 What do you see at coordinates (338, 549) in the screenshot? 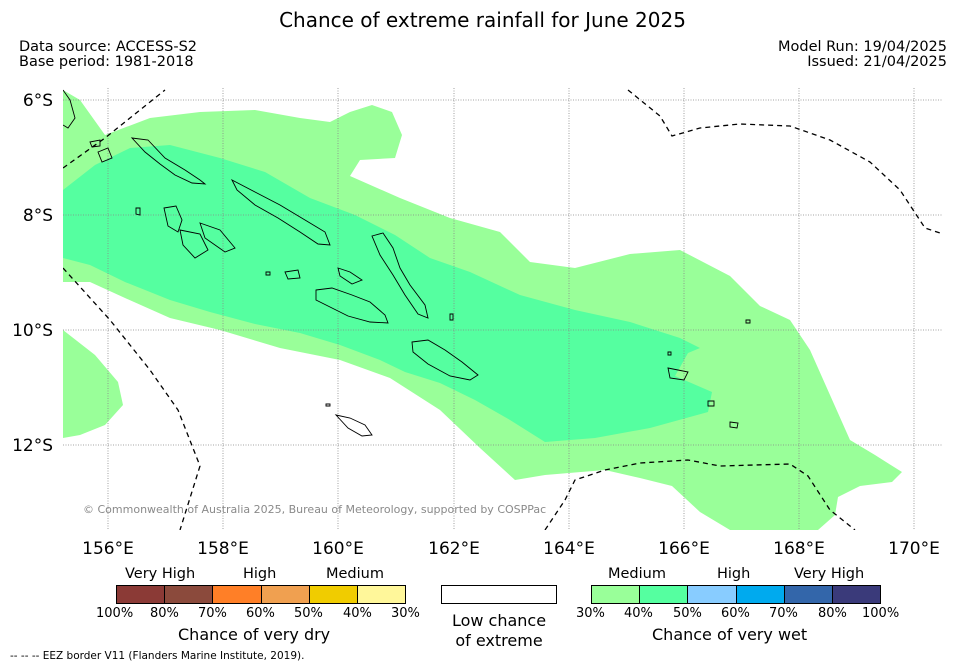
I see `lon-label-160e: 160°E` at bounding box center [338, 549].